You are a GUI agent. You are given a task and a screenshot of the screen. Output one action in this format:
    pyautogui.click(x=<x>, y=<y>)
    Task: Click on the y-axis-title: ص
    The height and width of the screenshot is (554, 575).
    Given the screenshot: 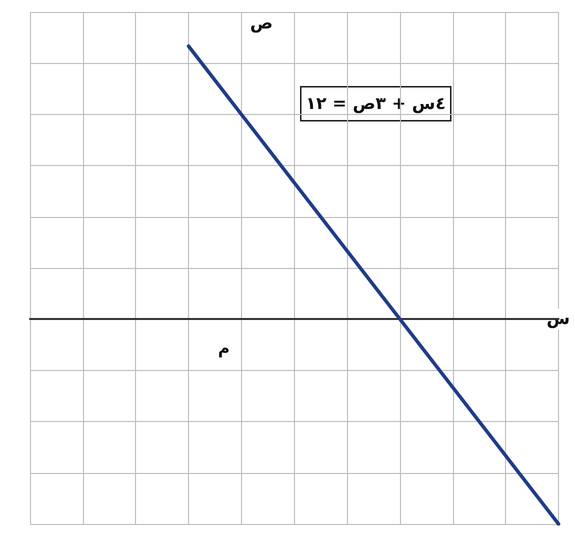 What is the action you would take?
    pyautogui.click(x=261, y=24)
    